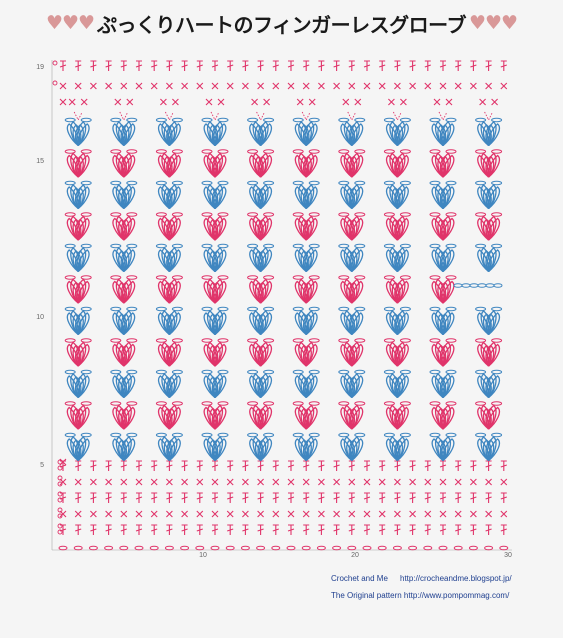 This screenshot has width=563, height=638. Describe the element at coordinates (352, 116) in the screenshot. I see `puff-top` at that location.